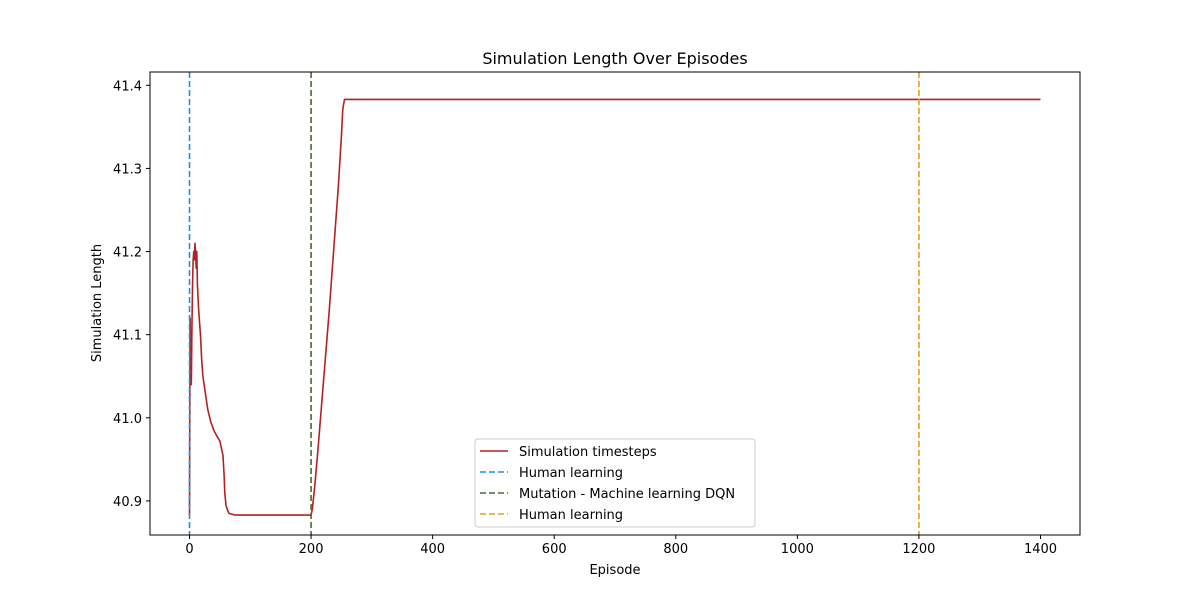  I want to click on legend-label: Simulation timesteps, so click(588, 452).